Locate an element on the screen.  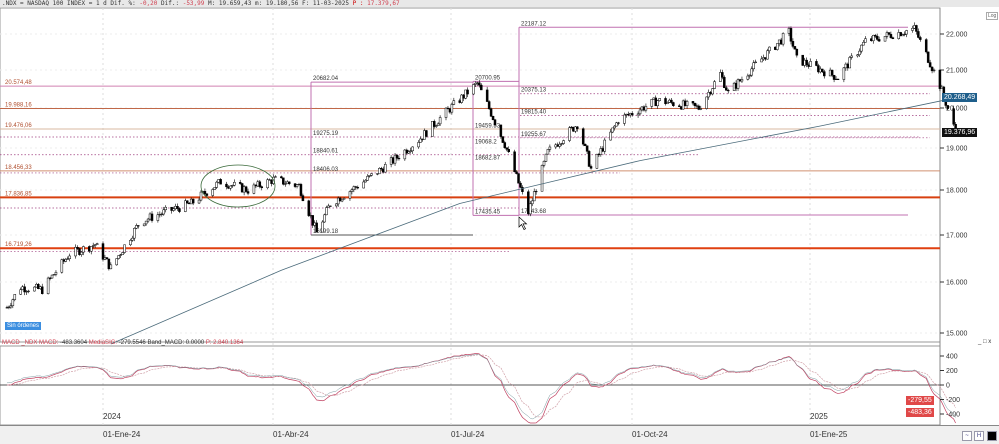
log-scale-button: Log is located at coordinates (992, 16).